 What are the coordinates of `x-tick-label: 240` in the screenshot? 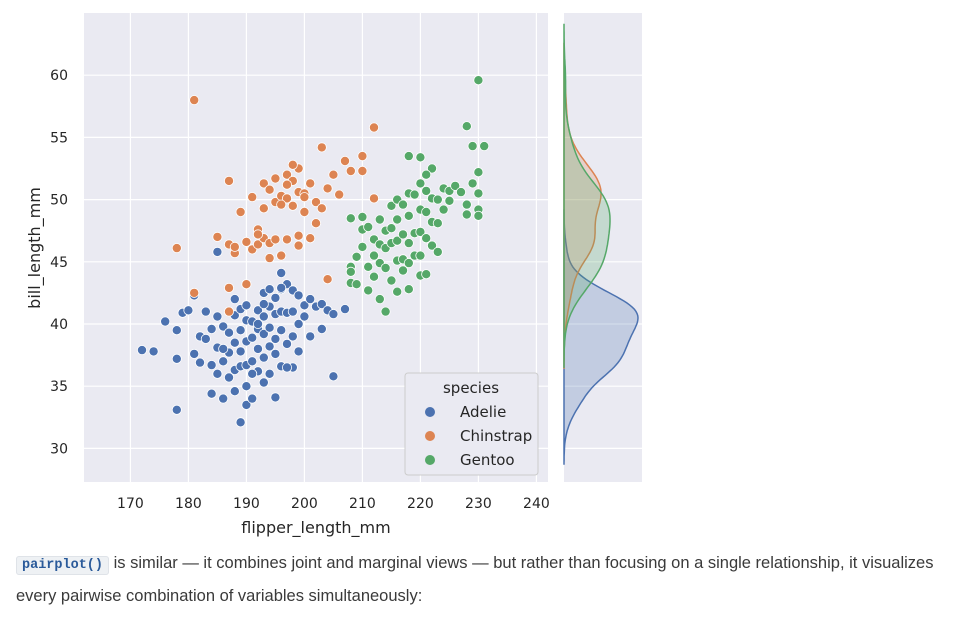 It's located at (536, 504).